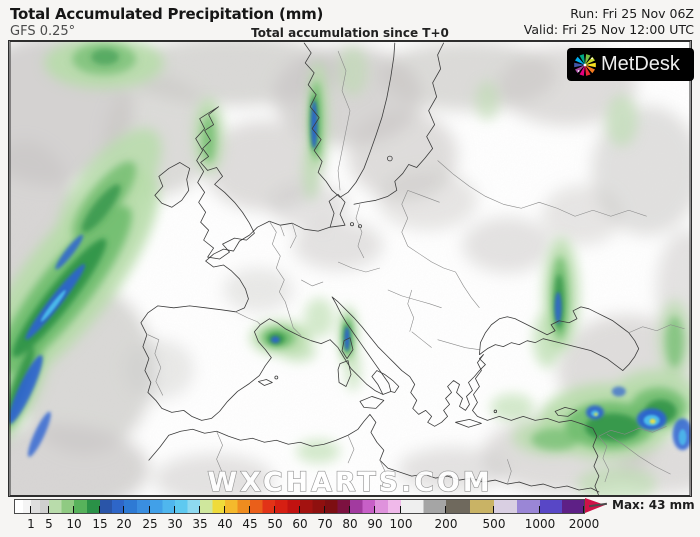 The width and height of the screenshot is (700, 537). I want to click on scale-segment: 80, so click(341, 515).